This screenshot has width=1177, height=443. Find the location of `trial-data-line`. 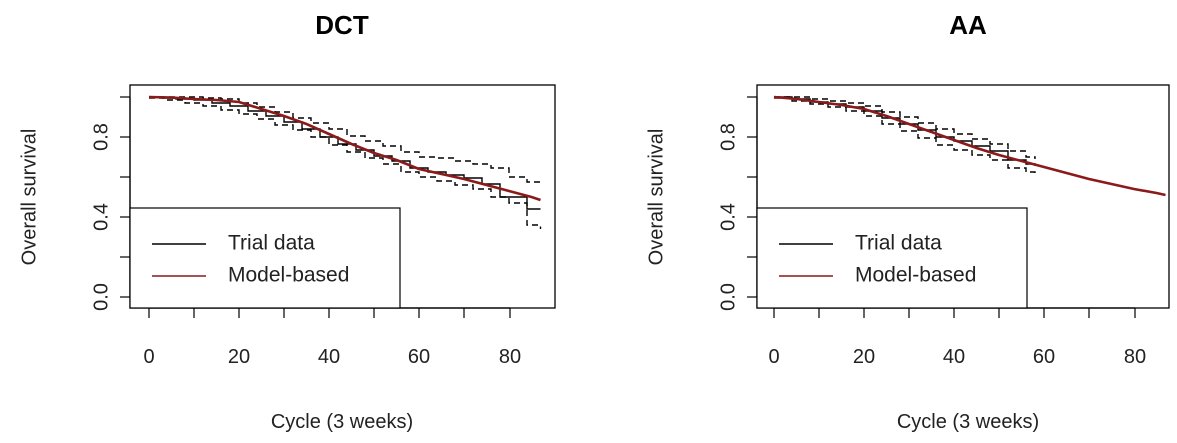

trial-data-line is located at coordinates (345, 153).